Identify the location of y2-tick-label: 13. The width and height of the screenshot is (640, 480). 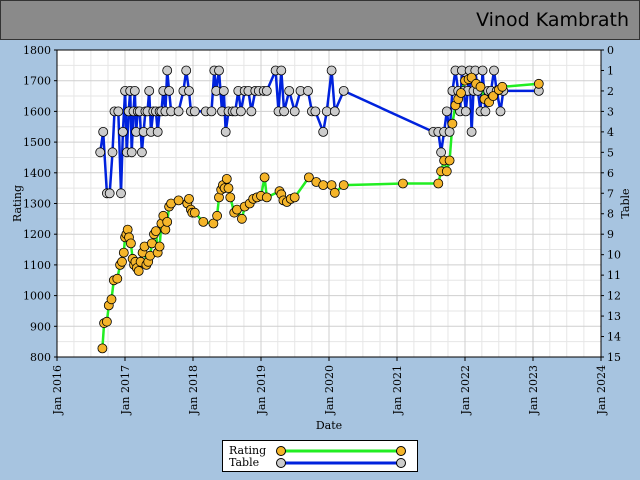
(614, 316).